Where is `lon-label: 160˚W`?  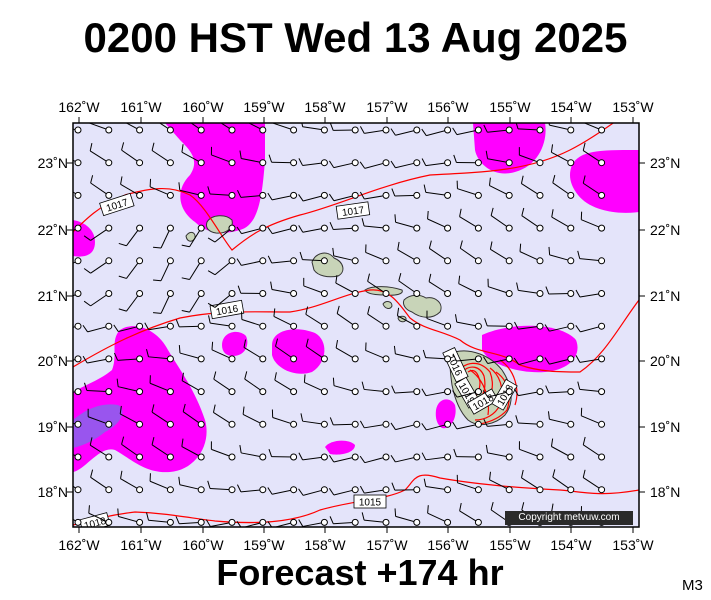
lon-label: 160˚W is located at coordinates (203, 107).